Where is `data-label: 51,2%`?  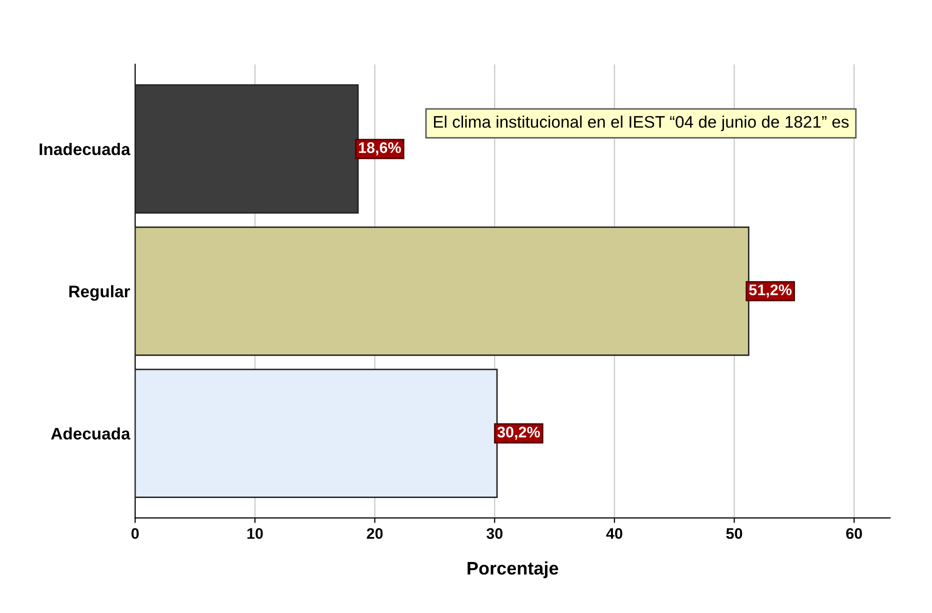
data-label: 51,2% is located at coordinates (770, 291).